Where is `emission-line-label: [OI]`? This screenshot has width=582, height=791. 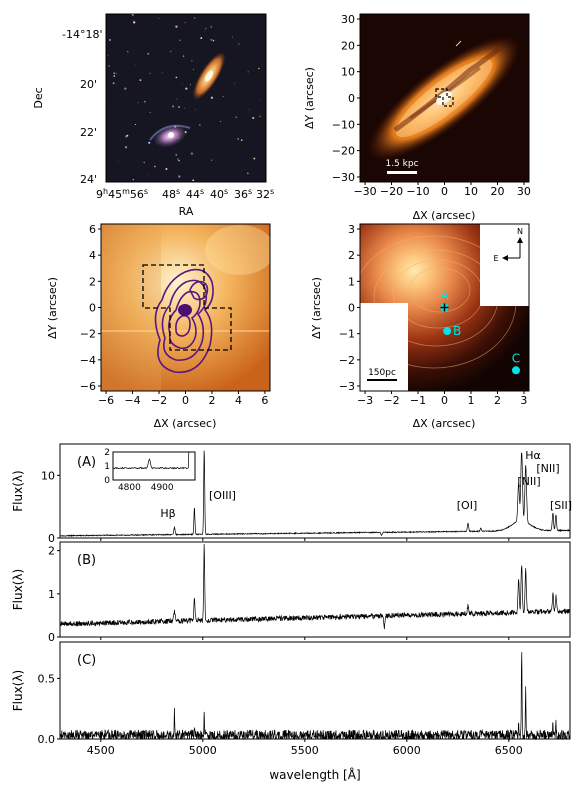
emission-line-label: [OI] is located at coordinates (467, 505).